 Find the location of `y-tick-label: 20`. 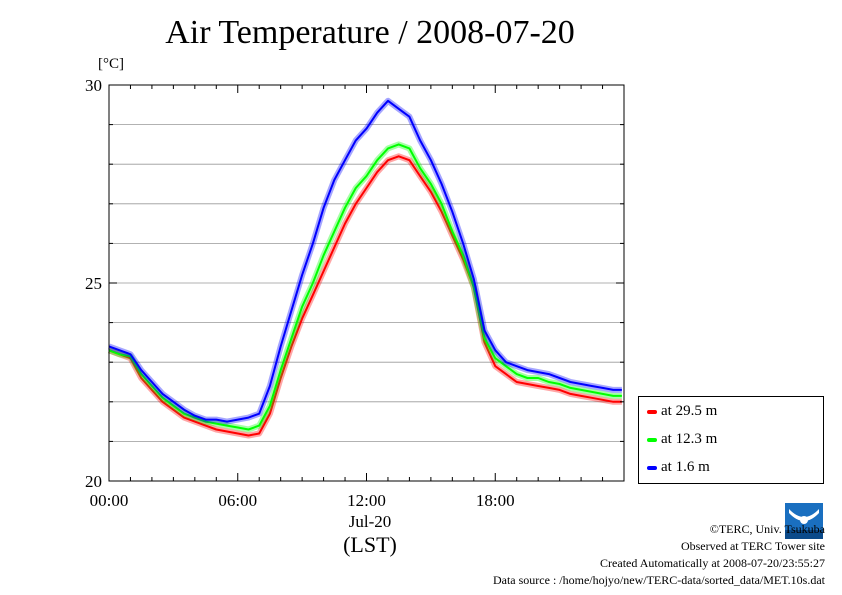

y-tick-label: 20 is located at coordinates (93, 481).